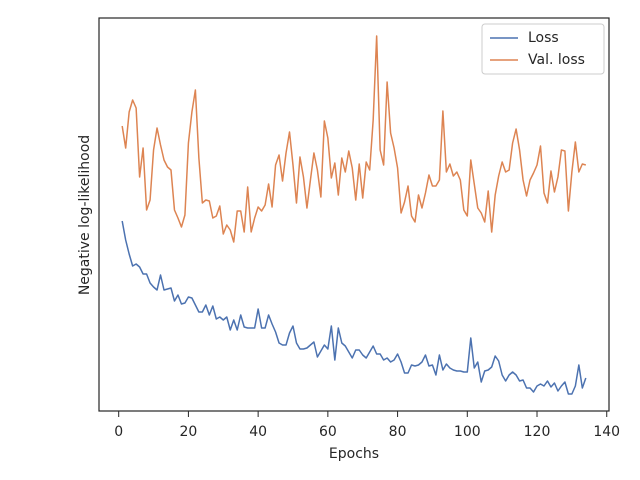 The width and height of the screenshot is (640, 480). I want to click on legend-box, so click(543, 49).